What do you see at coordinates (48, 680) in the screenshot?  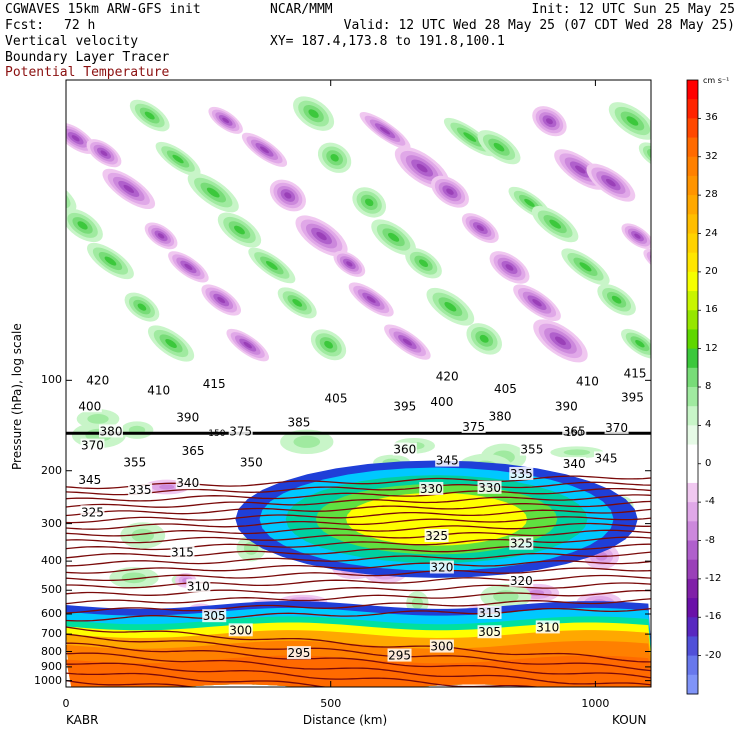 I see `y-tick-label: 1000` at bounding box center [48, 680].